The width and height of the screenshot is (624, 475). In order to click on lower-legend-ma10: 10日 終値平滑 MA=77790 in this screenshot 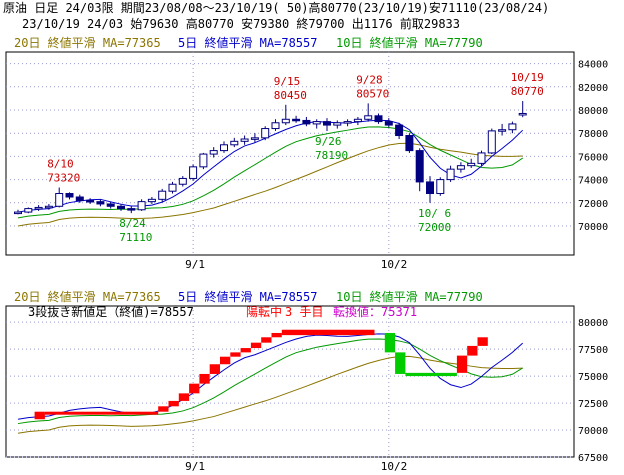, I will do `click(409, 297)`.